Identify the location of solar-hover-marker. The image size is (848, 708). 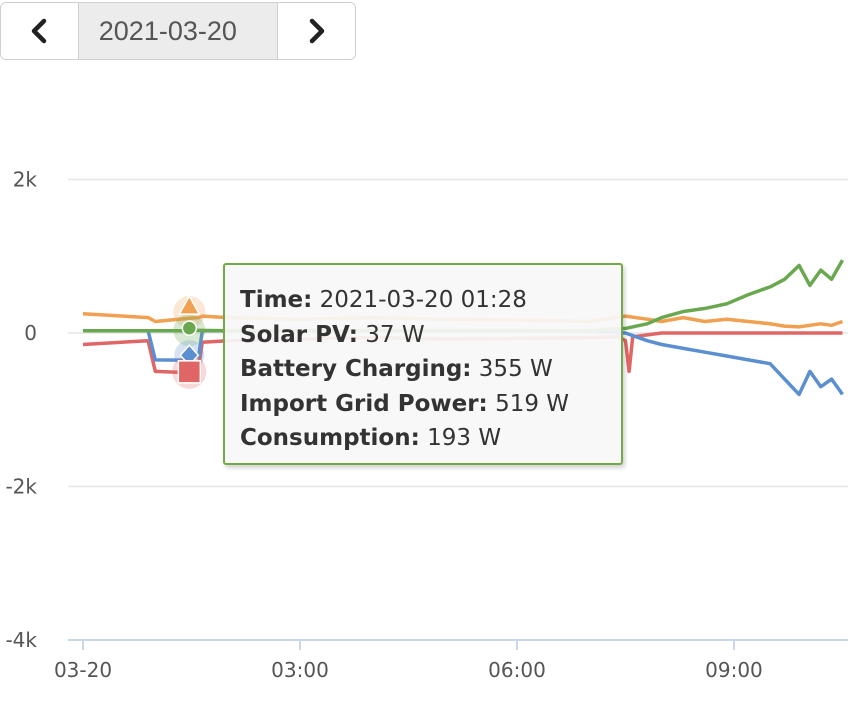
(189, 328).